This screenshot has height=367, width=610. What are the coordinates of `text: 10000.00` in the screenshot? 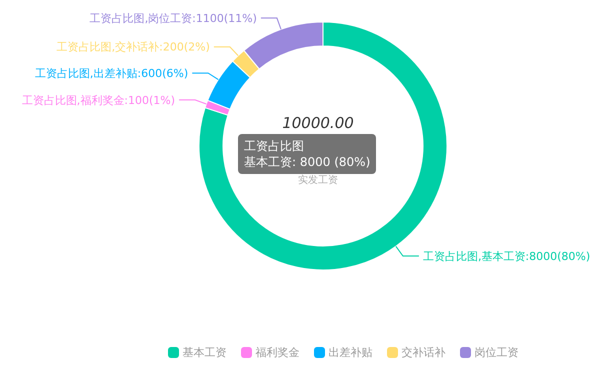 It's located at (318, 123).